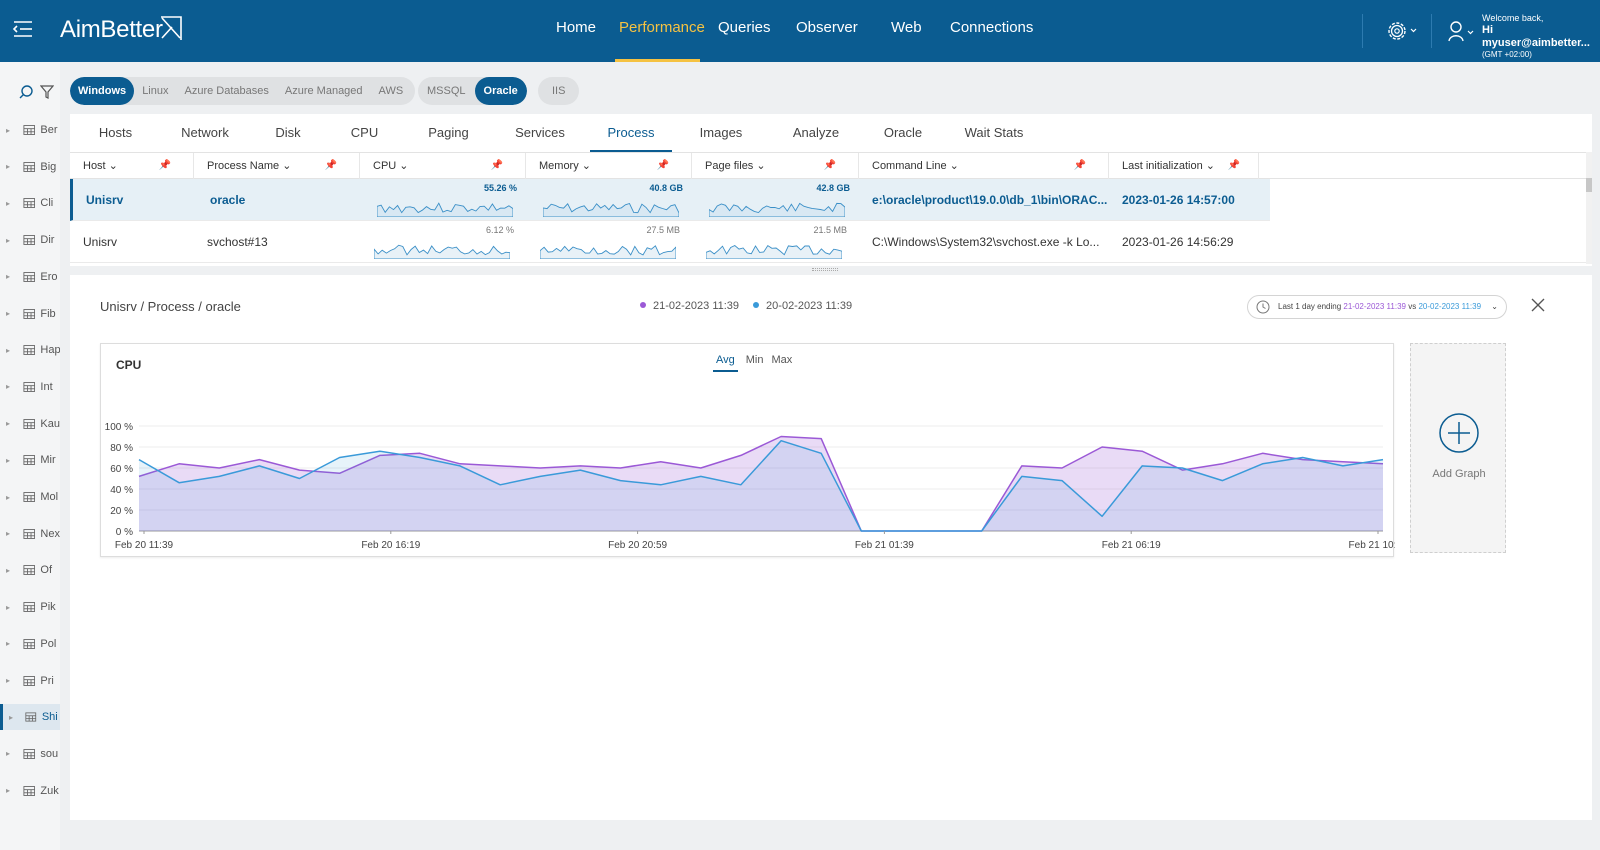  What do you see at coordinates (30, 167) in the screenshot?
I see `sidebar-item-server: ▸ Big` at bounding box center [30, 167].